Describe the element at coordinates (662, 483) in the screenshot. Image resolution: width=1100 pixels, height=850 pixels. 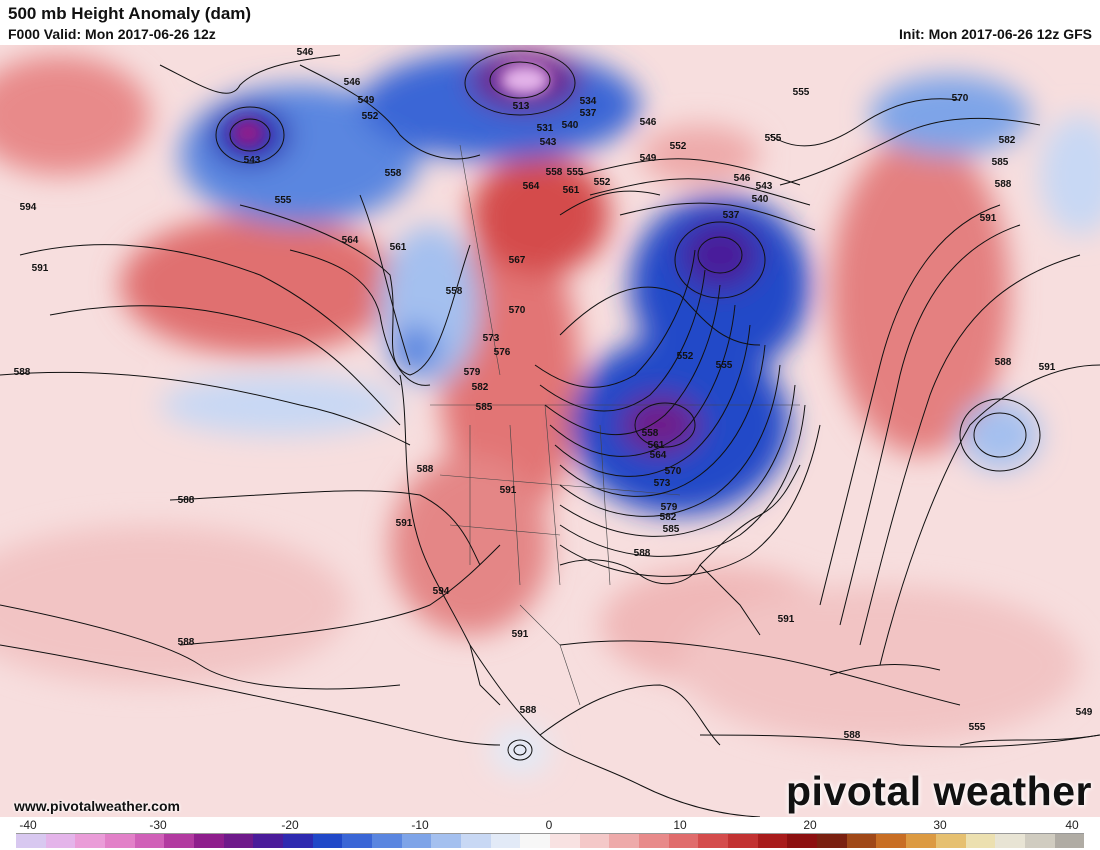
I see `contour-label: 573` at that location.